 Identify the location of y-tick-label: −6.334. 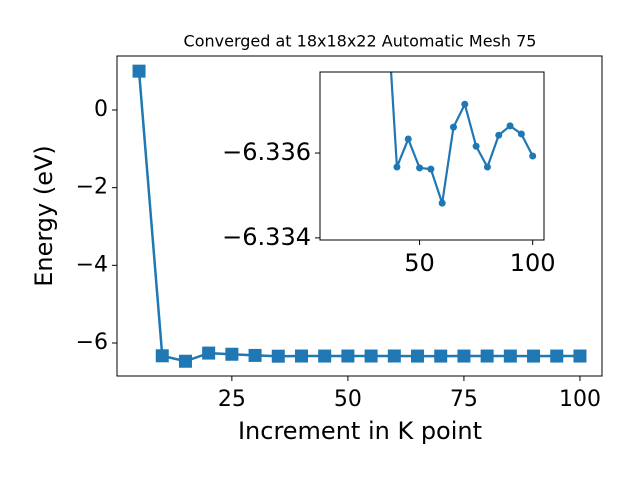
(266, 237).